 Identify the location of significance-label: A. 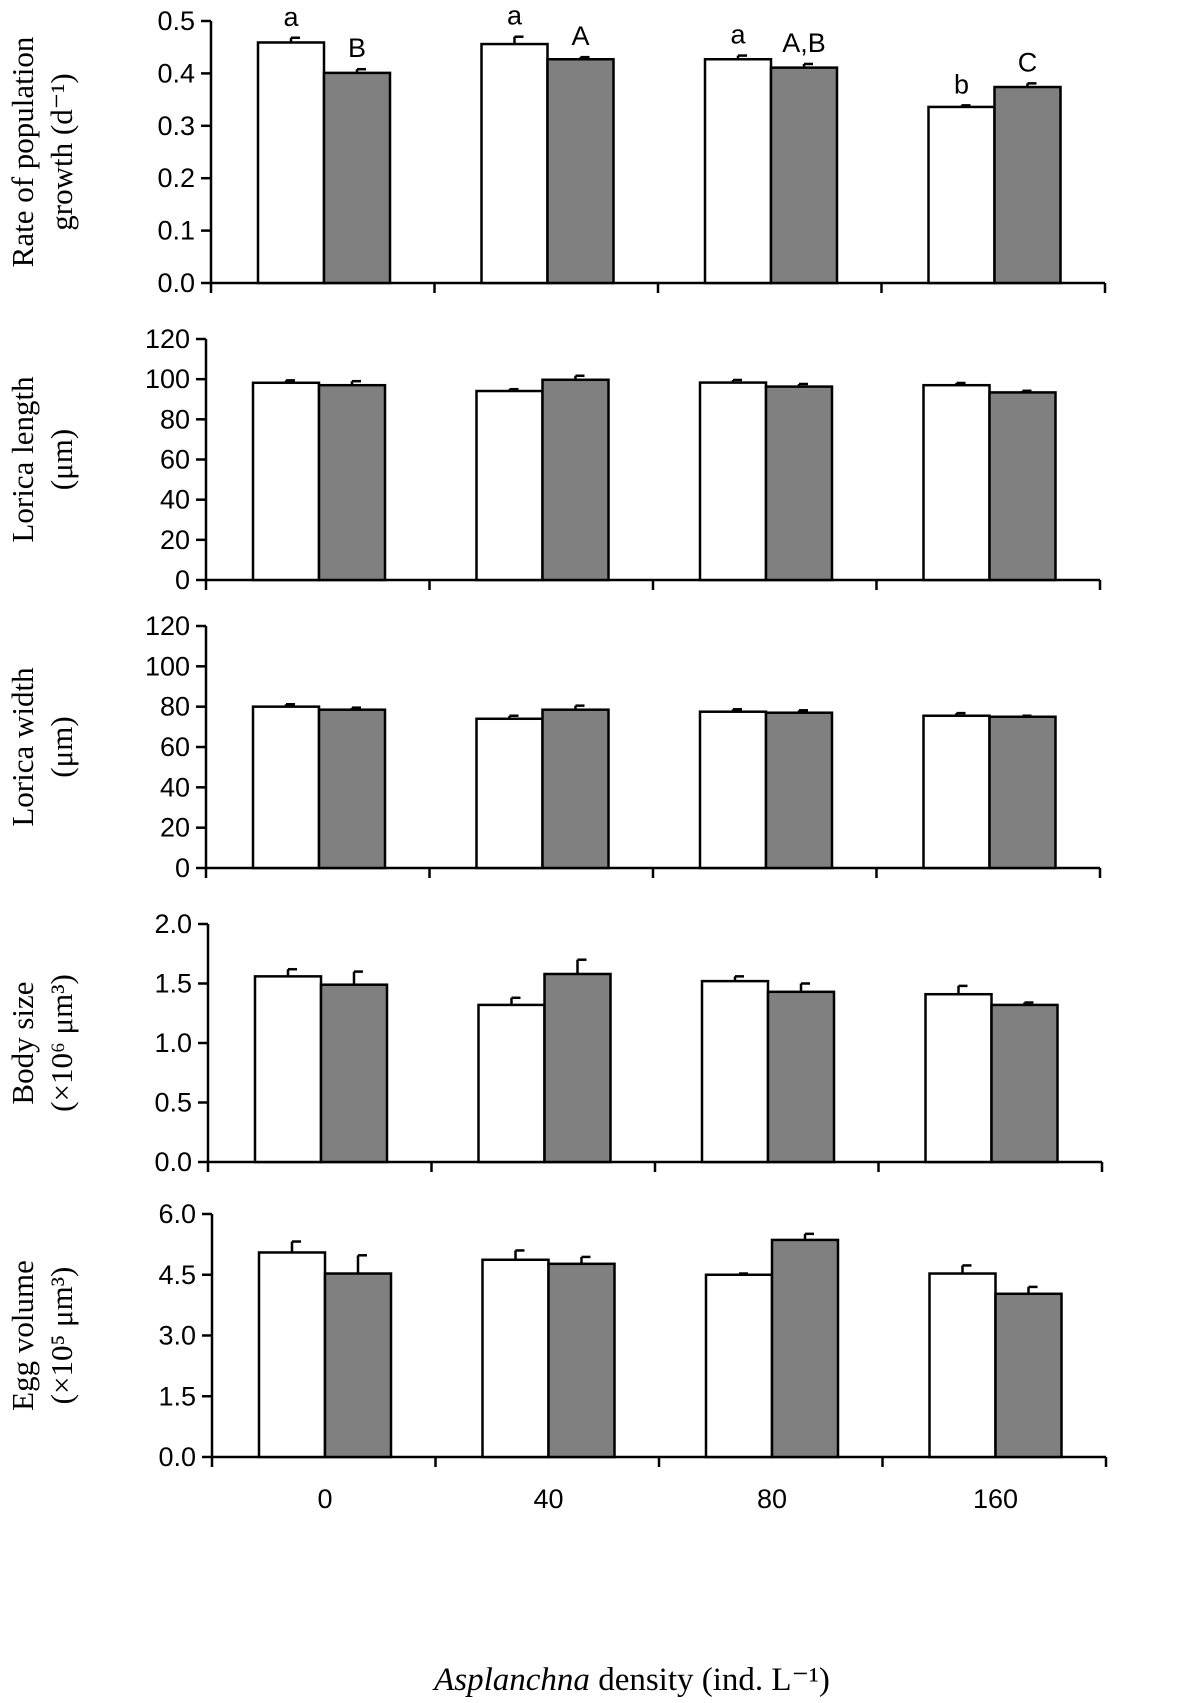
(580, 36).